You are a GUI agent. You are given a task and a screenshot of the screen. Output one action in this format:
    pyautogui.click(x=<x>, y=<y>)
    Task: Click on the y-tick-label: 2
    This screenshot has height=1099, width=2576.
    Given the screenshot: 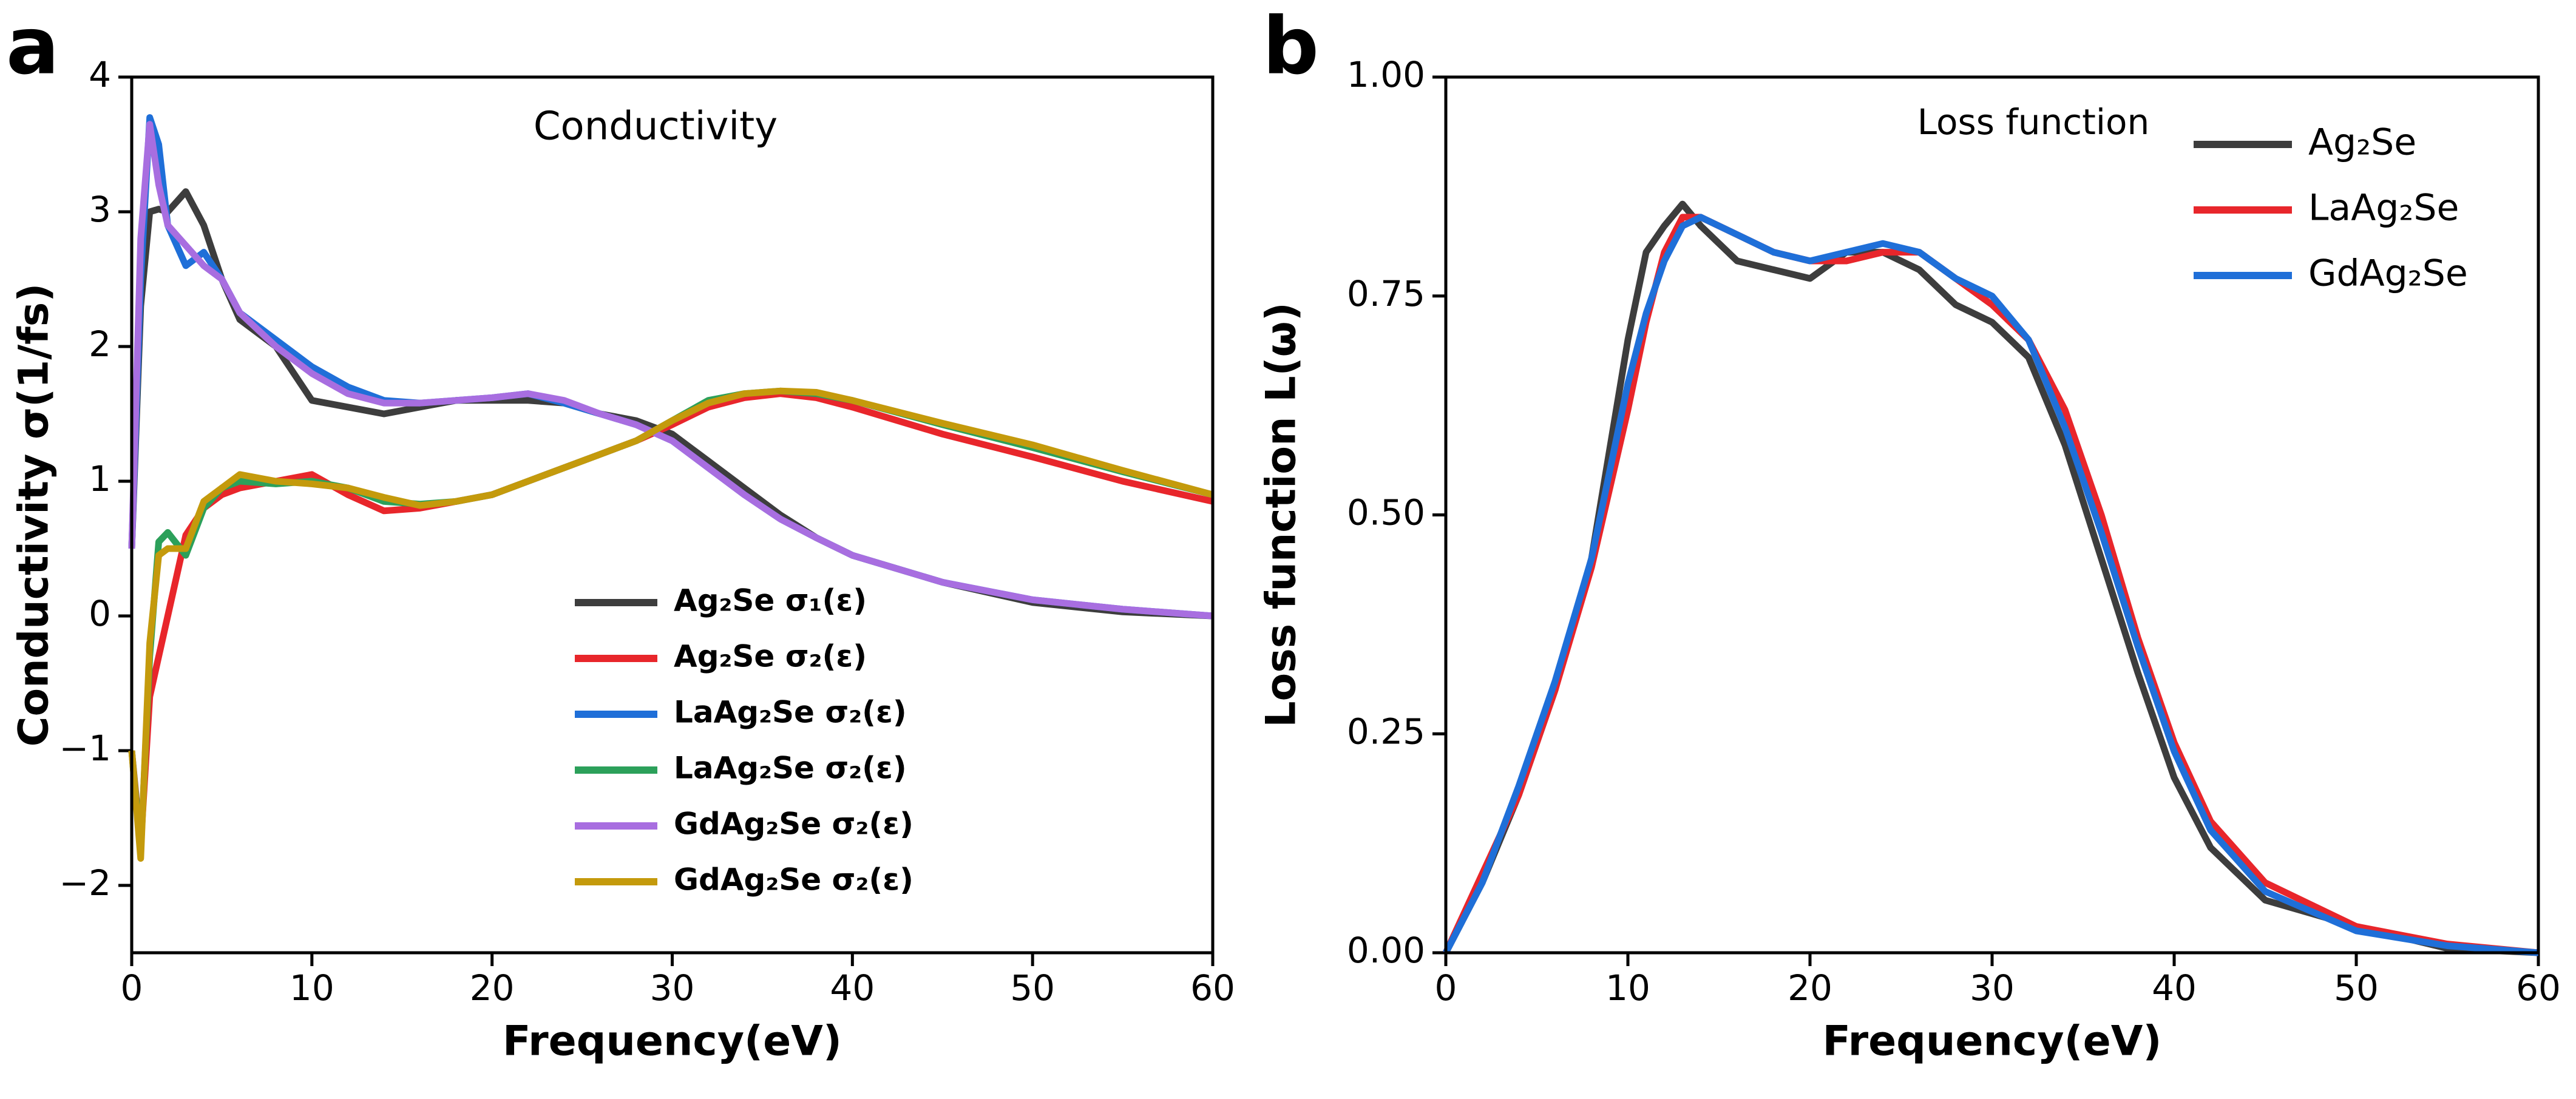 What is the action you would take?
    pyautogui.click(x=100, y=344)
    